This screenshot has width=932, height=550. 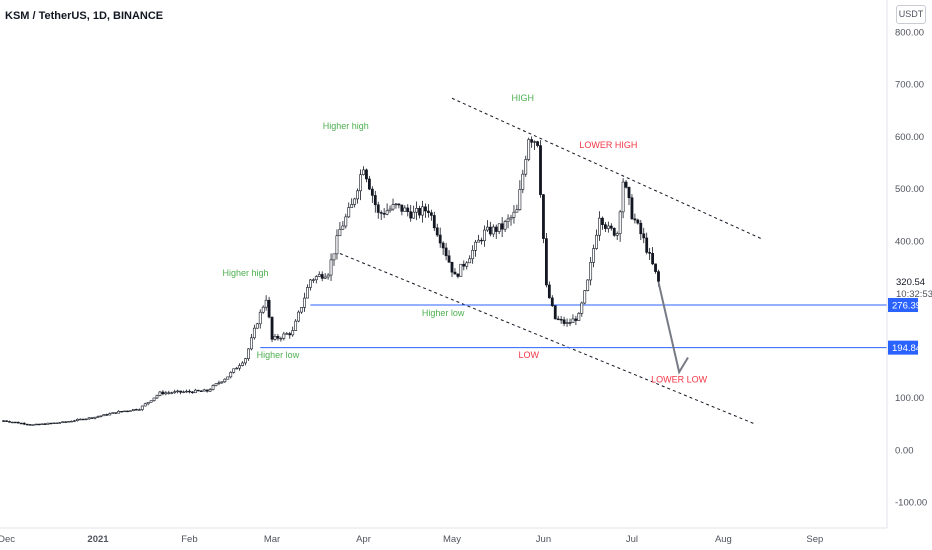 What do you see at coordinates (904, 450) in the screenshot?
I see `price-tick-label: 0.00` at bounding box center [904, 450].